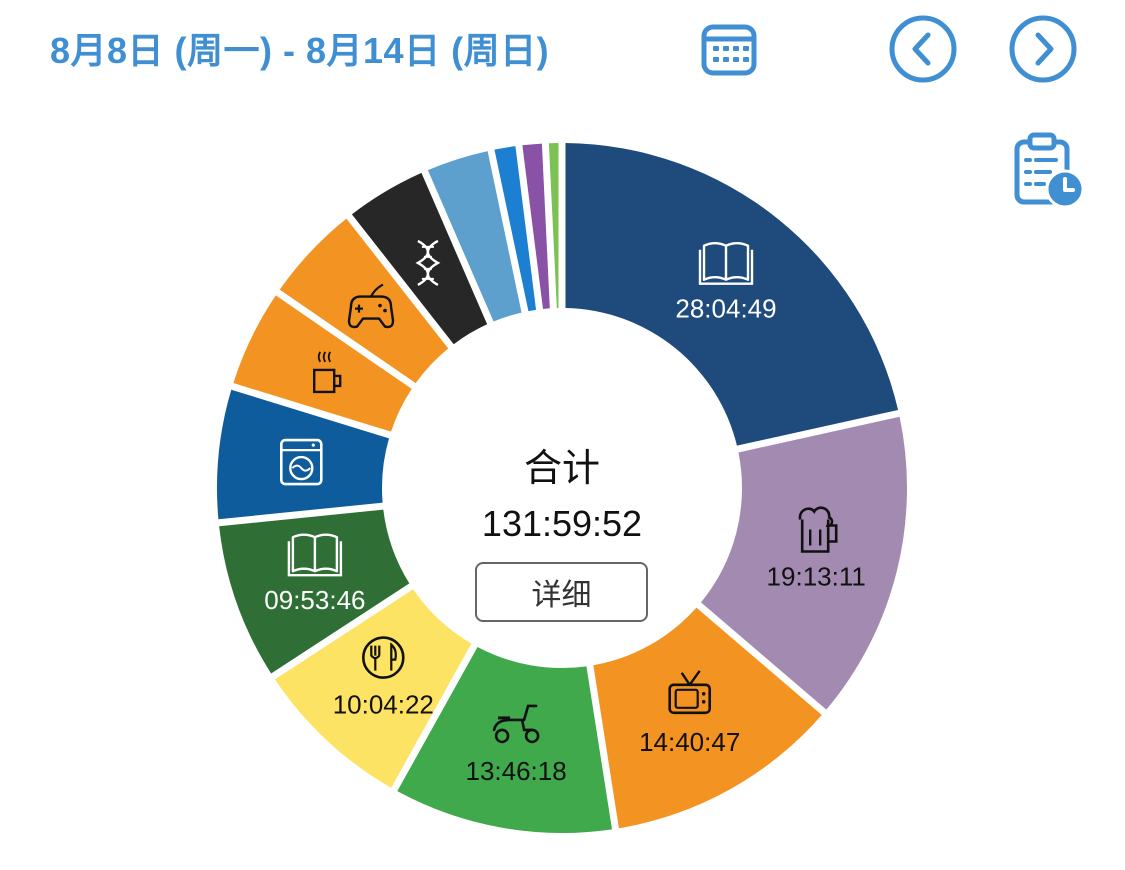  Describe the element at coordinates (383, 705) in the screenshot. I see `slice-label-4: 10:04:22` at that location.